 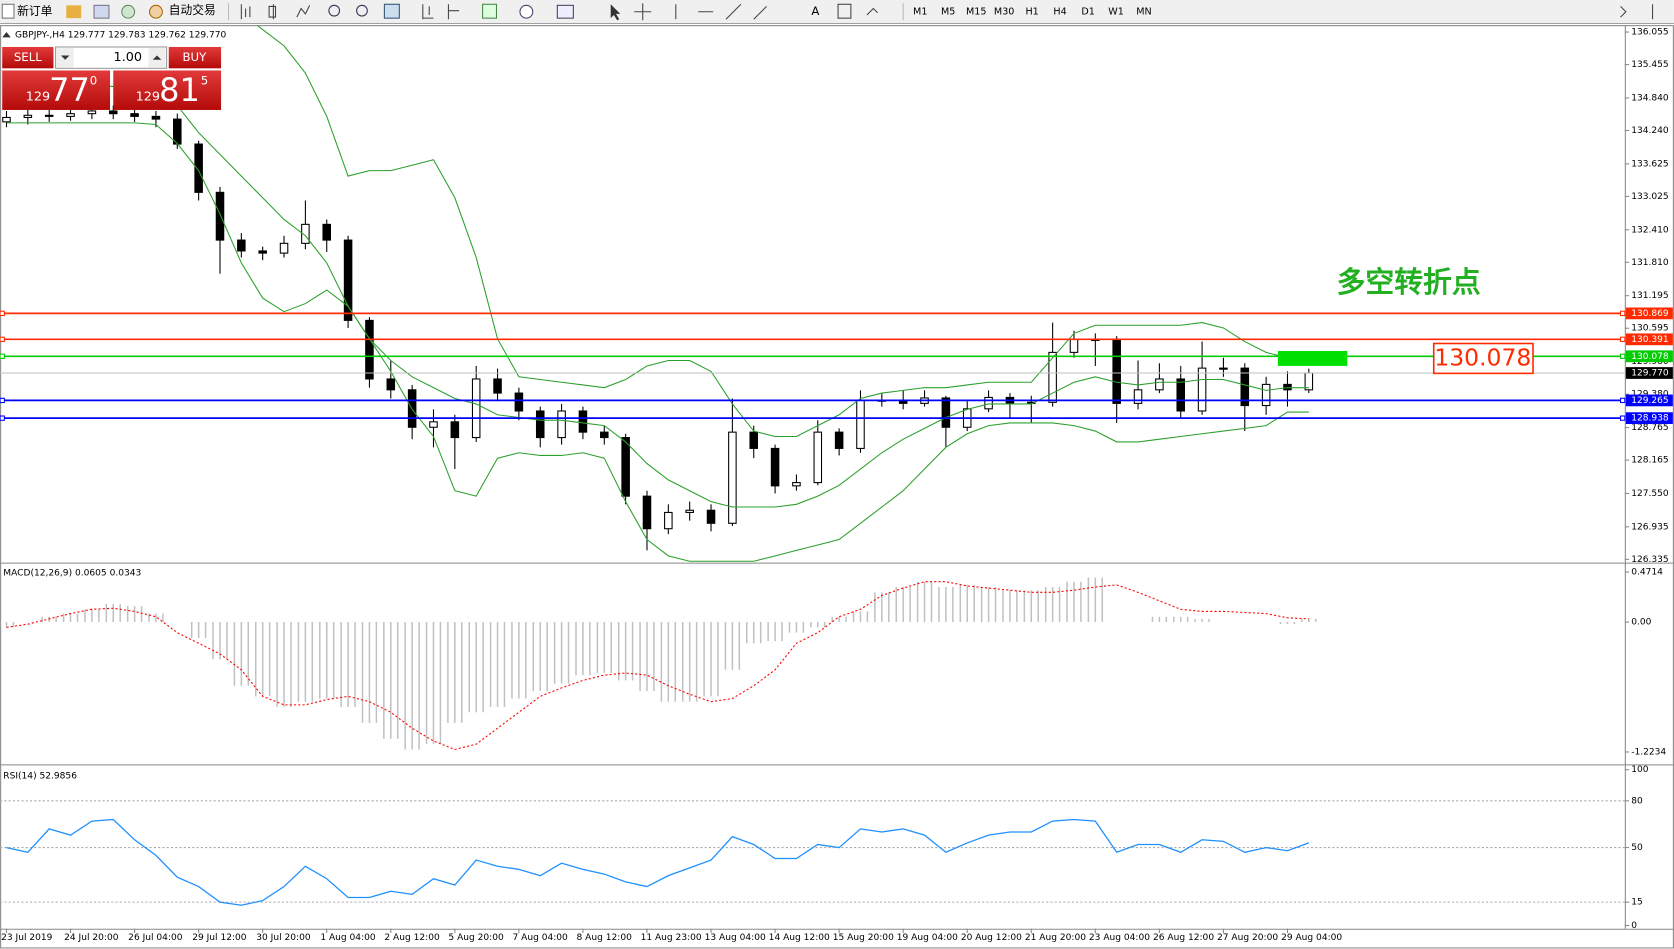 I want to click on callout-price: 130.078, so click(x=1482, y=357).